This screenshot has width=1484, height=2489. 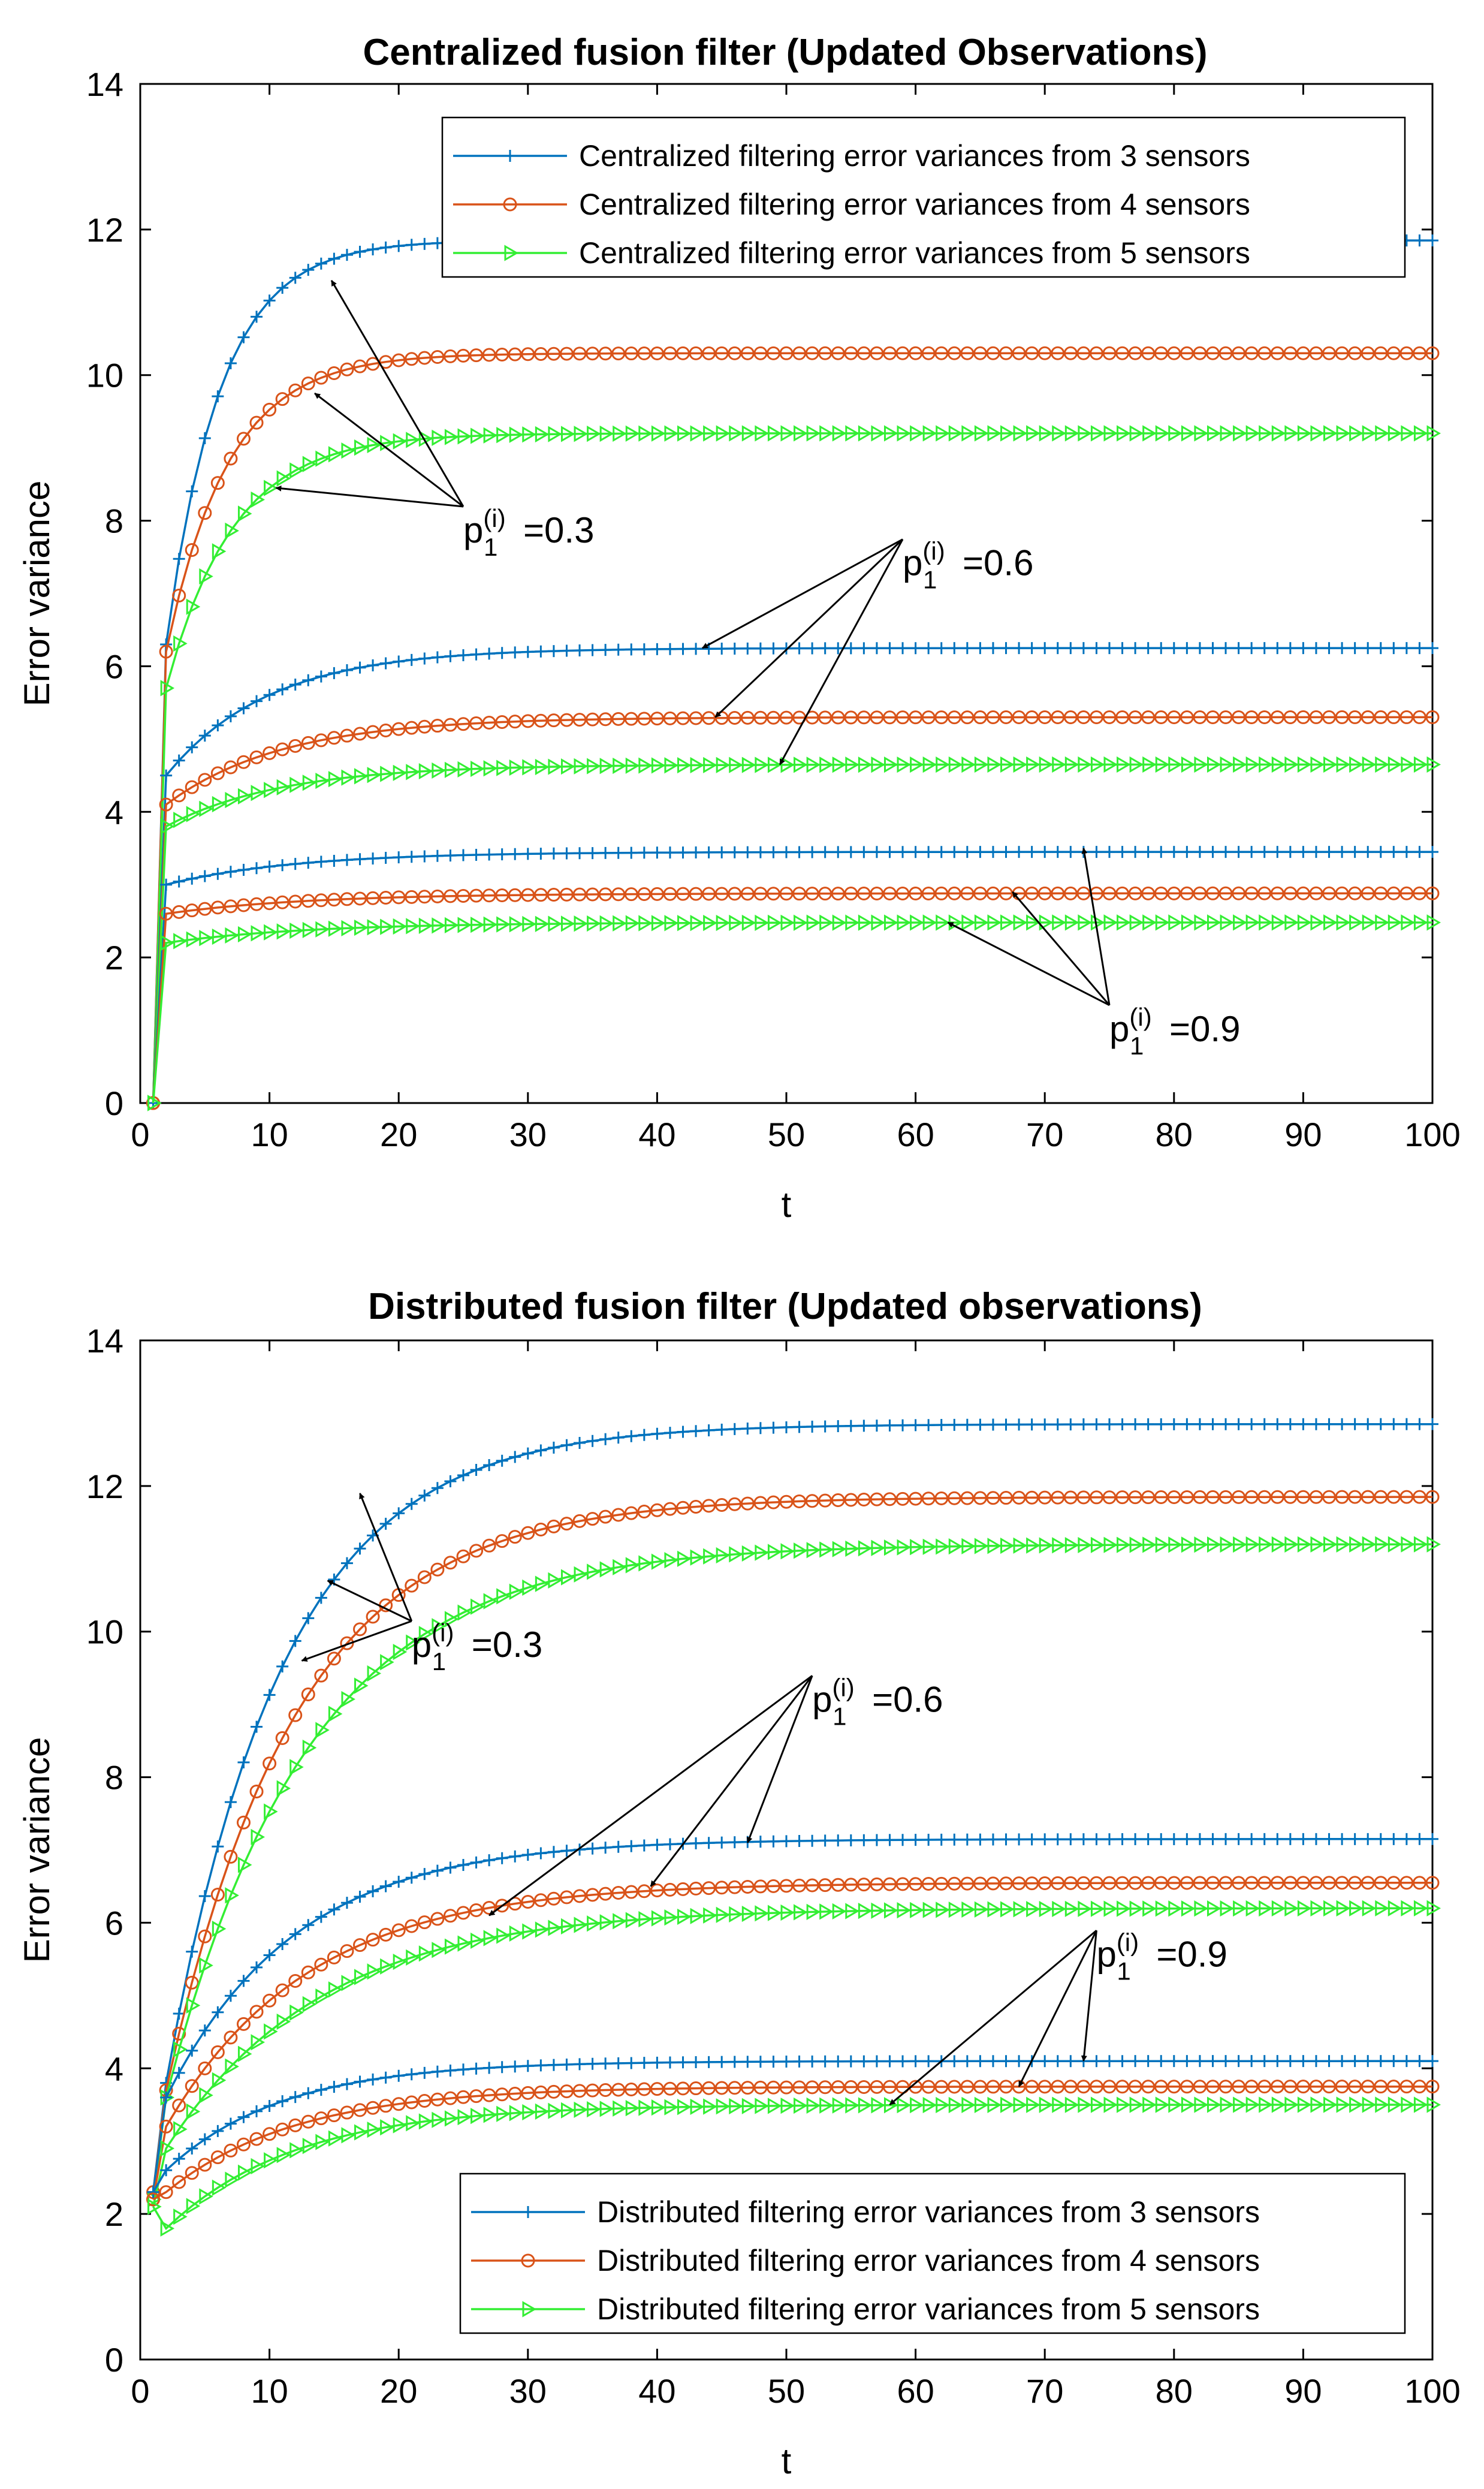 What do you see at coordinates (878, 1702) in the screenshot?
I see `annotation-label: p(i) 1 =0.6` at bounding box center [878, 1702].